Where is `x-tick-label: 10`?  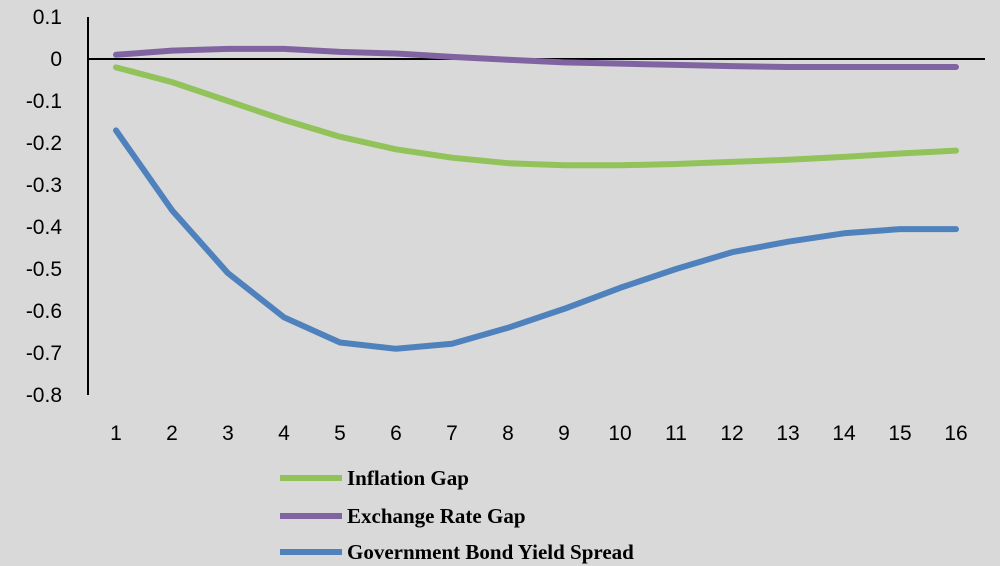 x-tick-label: 10 is located at coordinates (619, 433).